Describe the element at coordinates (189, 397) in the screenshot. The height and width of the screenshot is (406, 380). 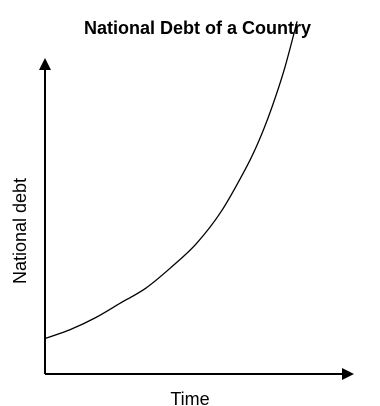
I see `x-axis-label: Time` at that location.